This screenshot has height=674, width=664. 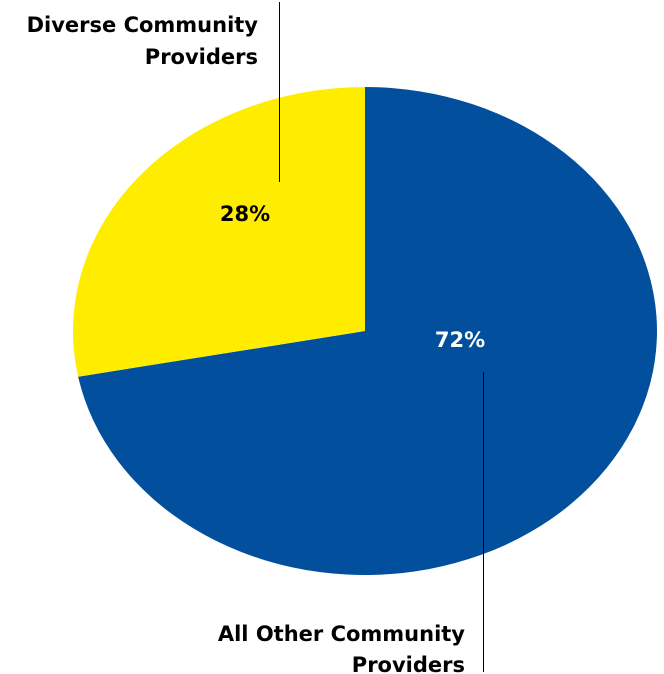 I want to click on callout-label-other-line1: All Other Community, so click(x=341, y=634).